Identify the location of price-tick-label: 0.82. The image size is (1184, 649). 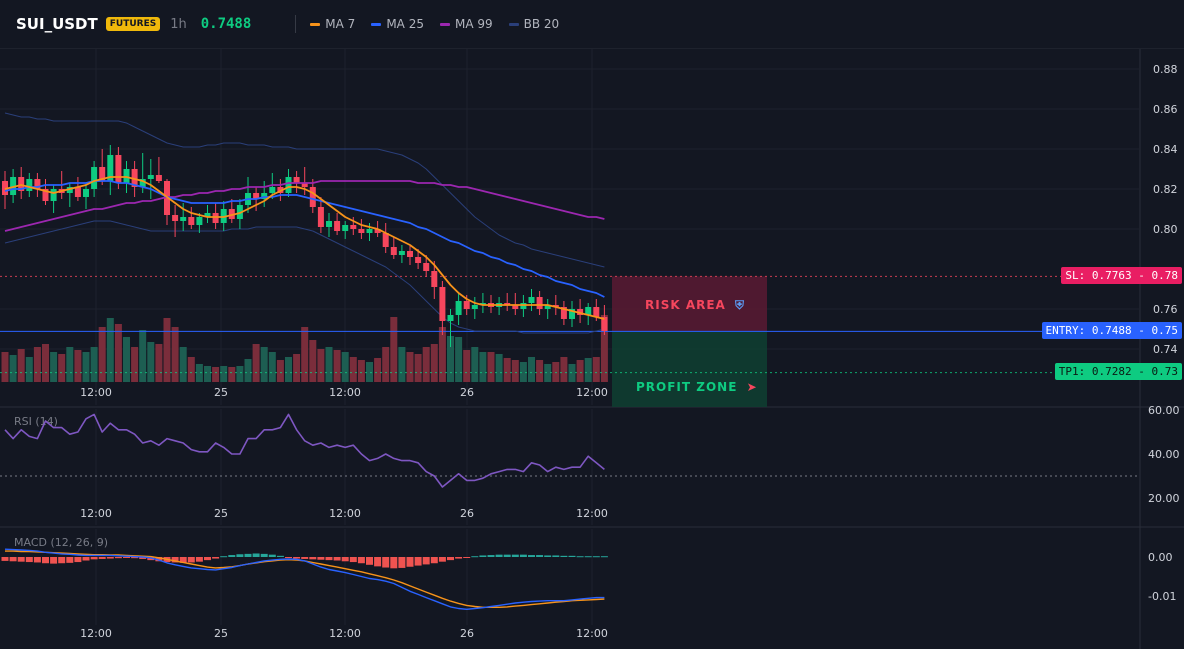
(1165, 189).